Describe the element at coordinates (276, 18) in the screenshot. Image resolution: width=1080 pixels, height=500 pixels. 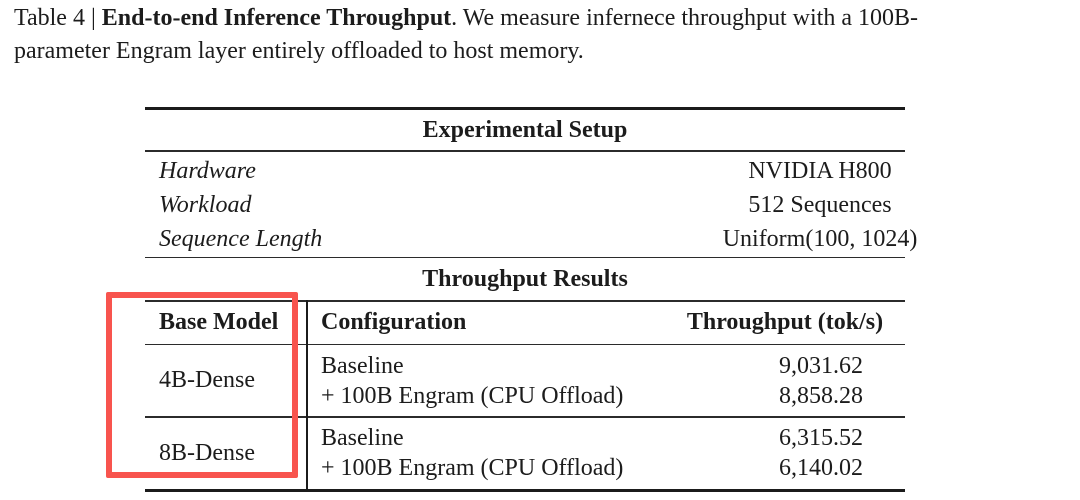
I see `caption-title: End-to-end Inference Throughput` at that location.